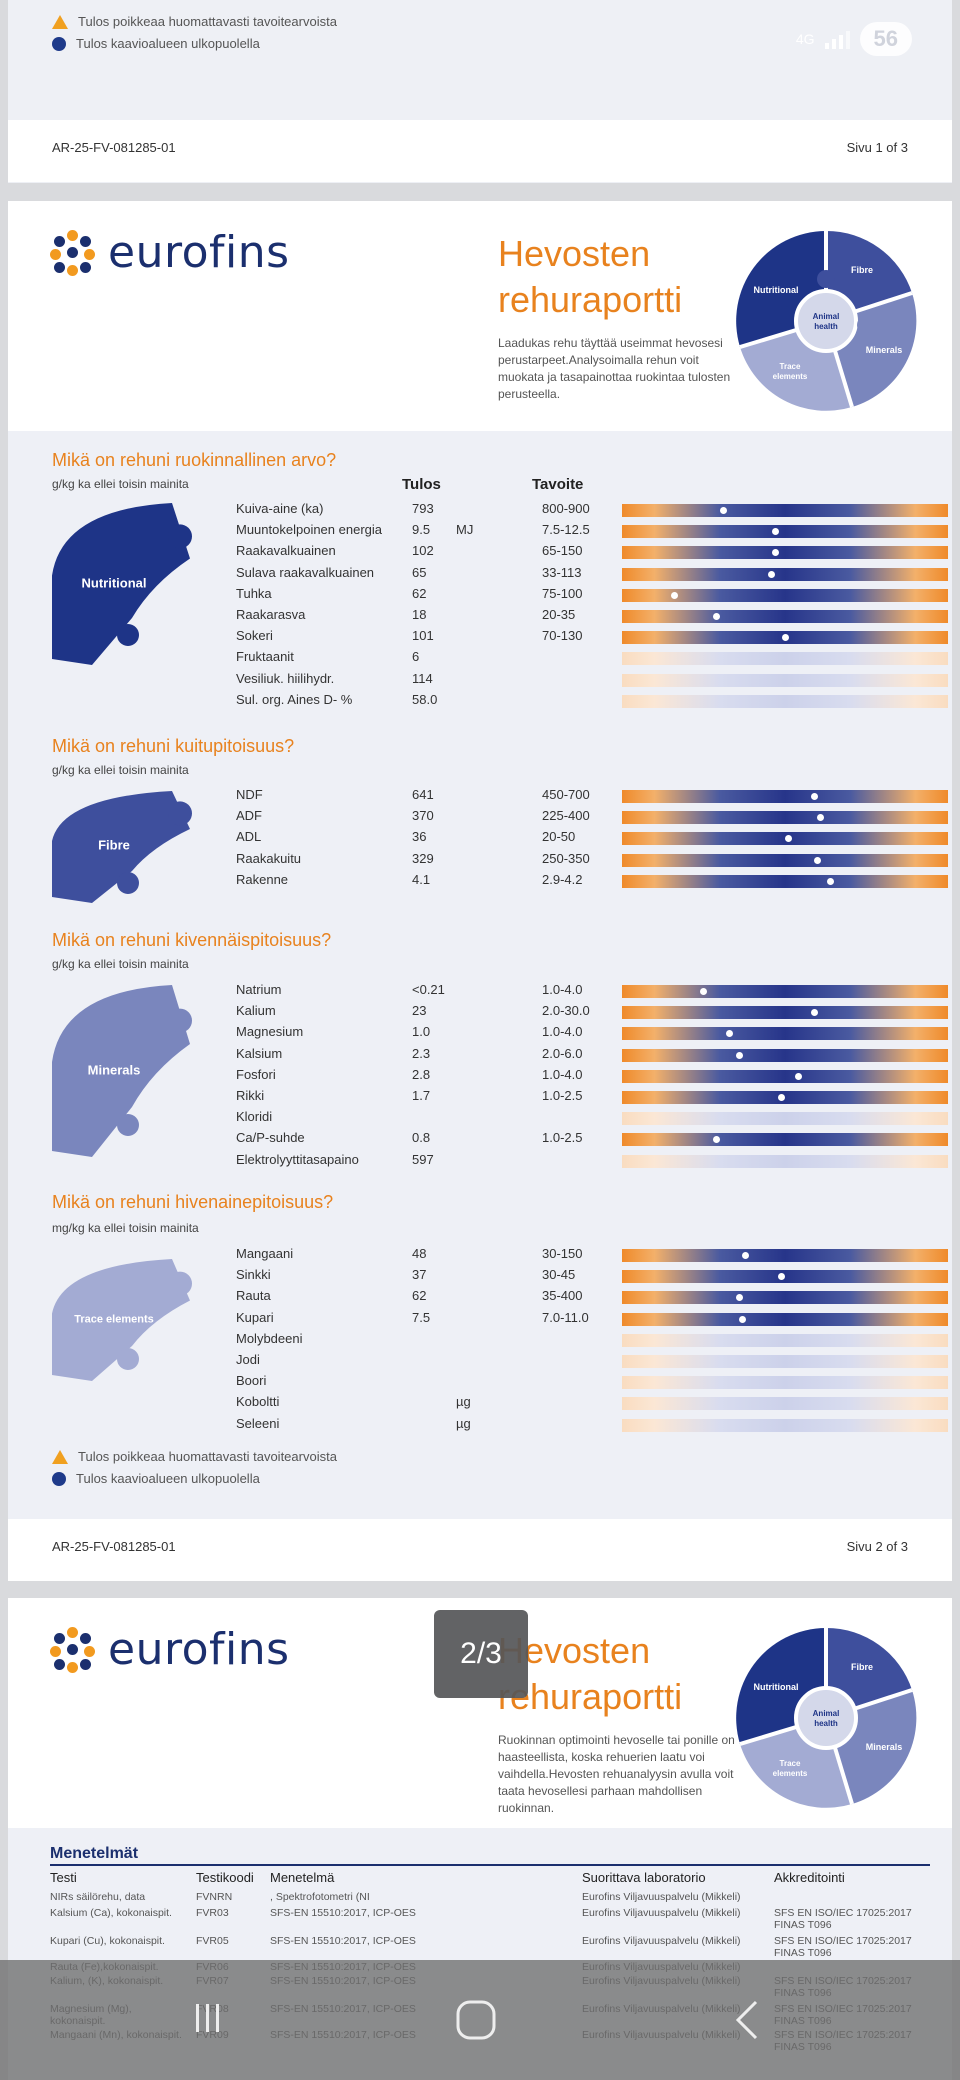 This screenshot has width=960, height=2080. What do you see at coordinates (423, 794) in the screenshot?
I see `result-value: 641` at bounding box center [423, 794].